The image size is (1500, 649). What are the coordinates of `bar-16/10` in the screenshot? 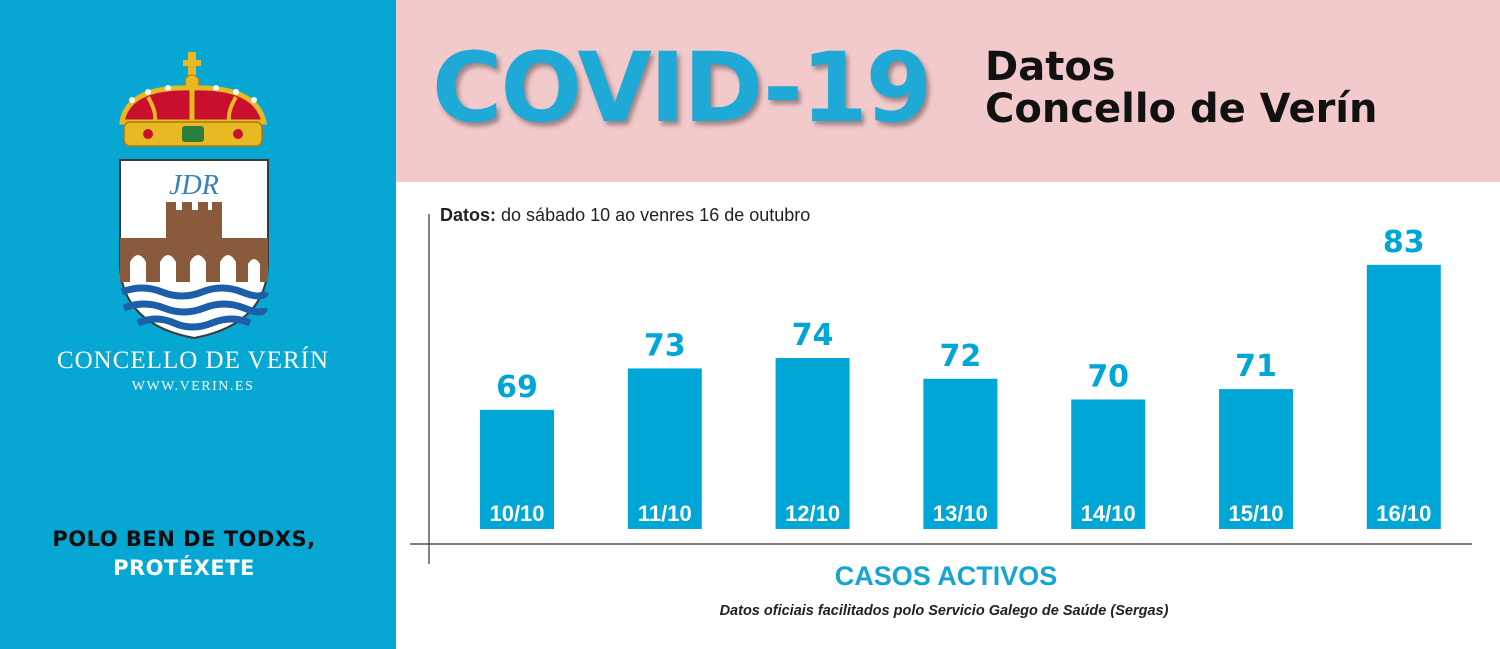 It's located at (1403, 396).